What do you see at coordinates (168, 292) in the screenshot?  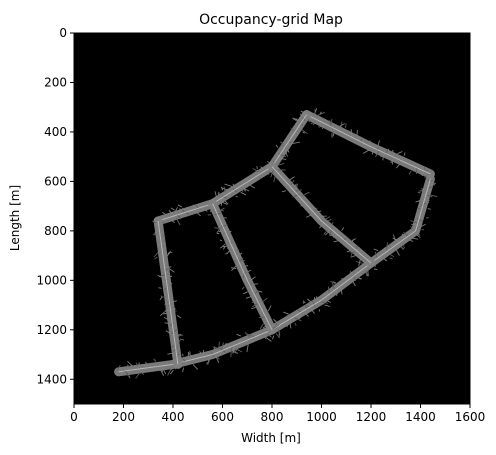 I see `left-vertical-centerline` at bounding box center [168, 292].